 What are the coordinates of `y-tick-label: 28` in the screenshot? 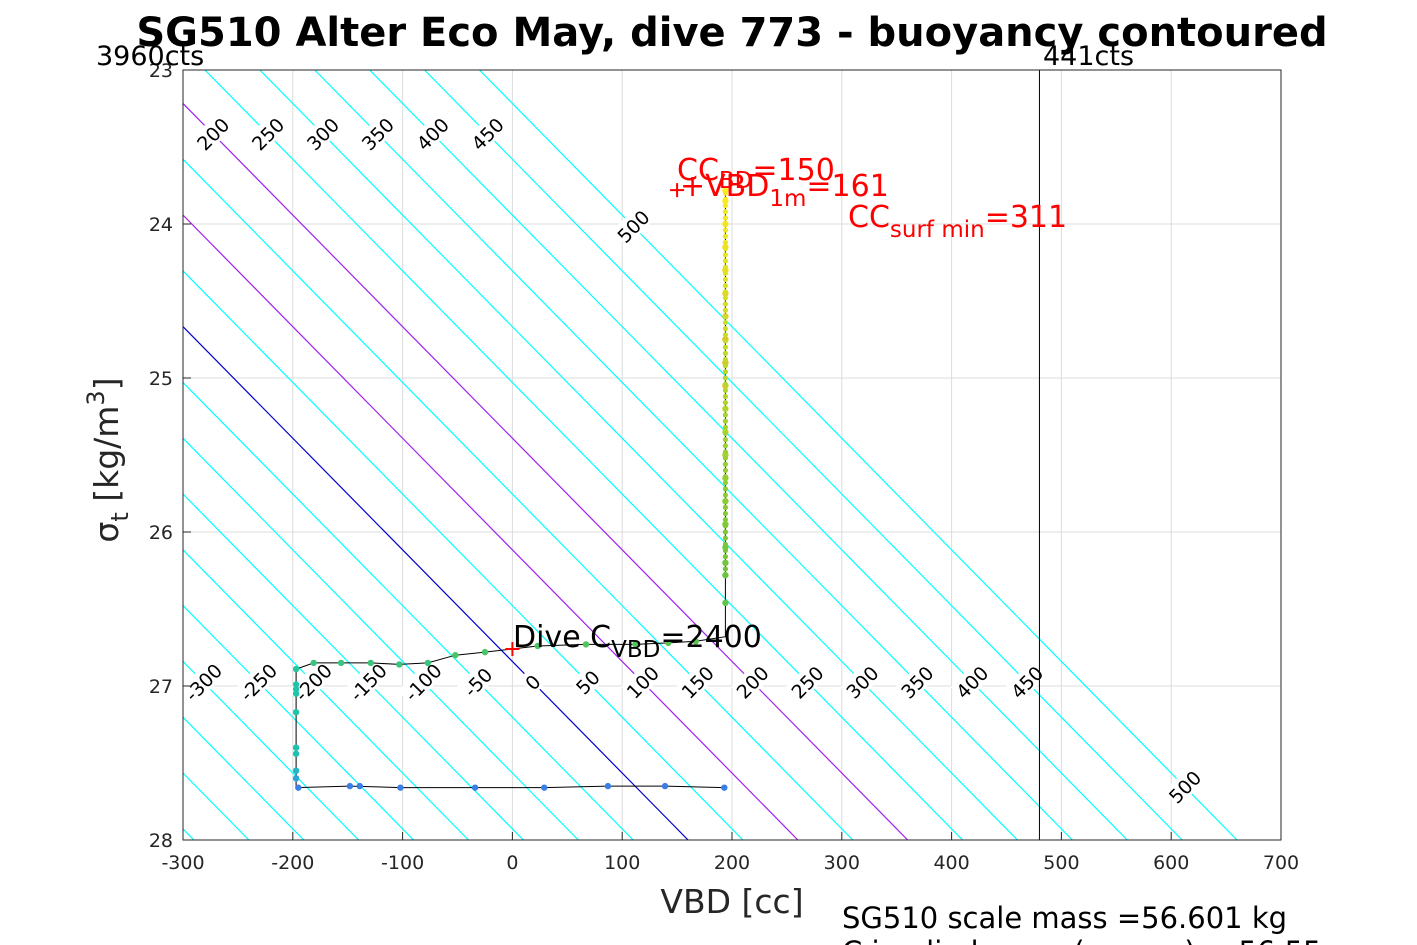 It's located at (161, 841).